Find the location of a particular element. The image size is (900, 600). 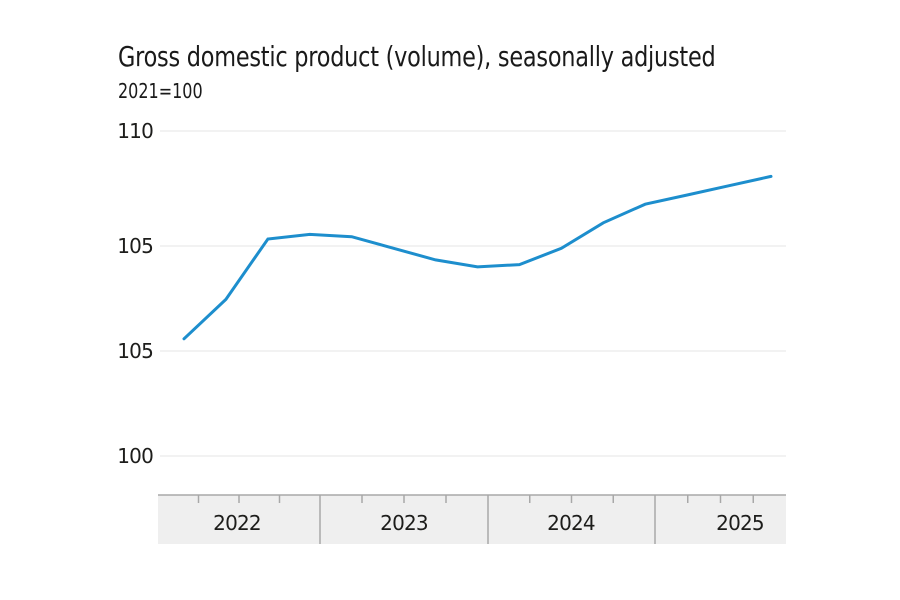

year-label: 2024 is located at coordinates (571, 523).